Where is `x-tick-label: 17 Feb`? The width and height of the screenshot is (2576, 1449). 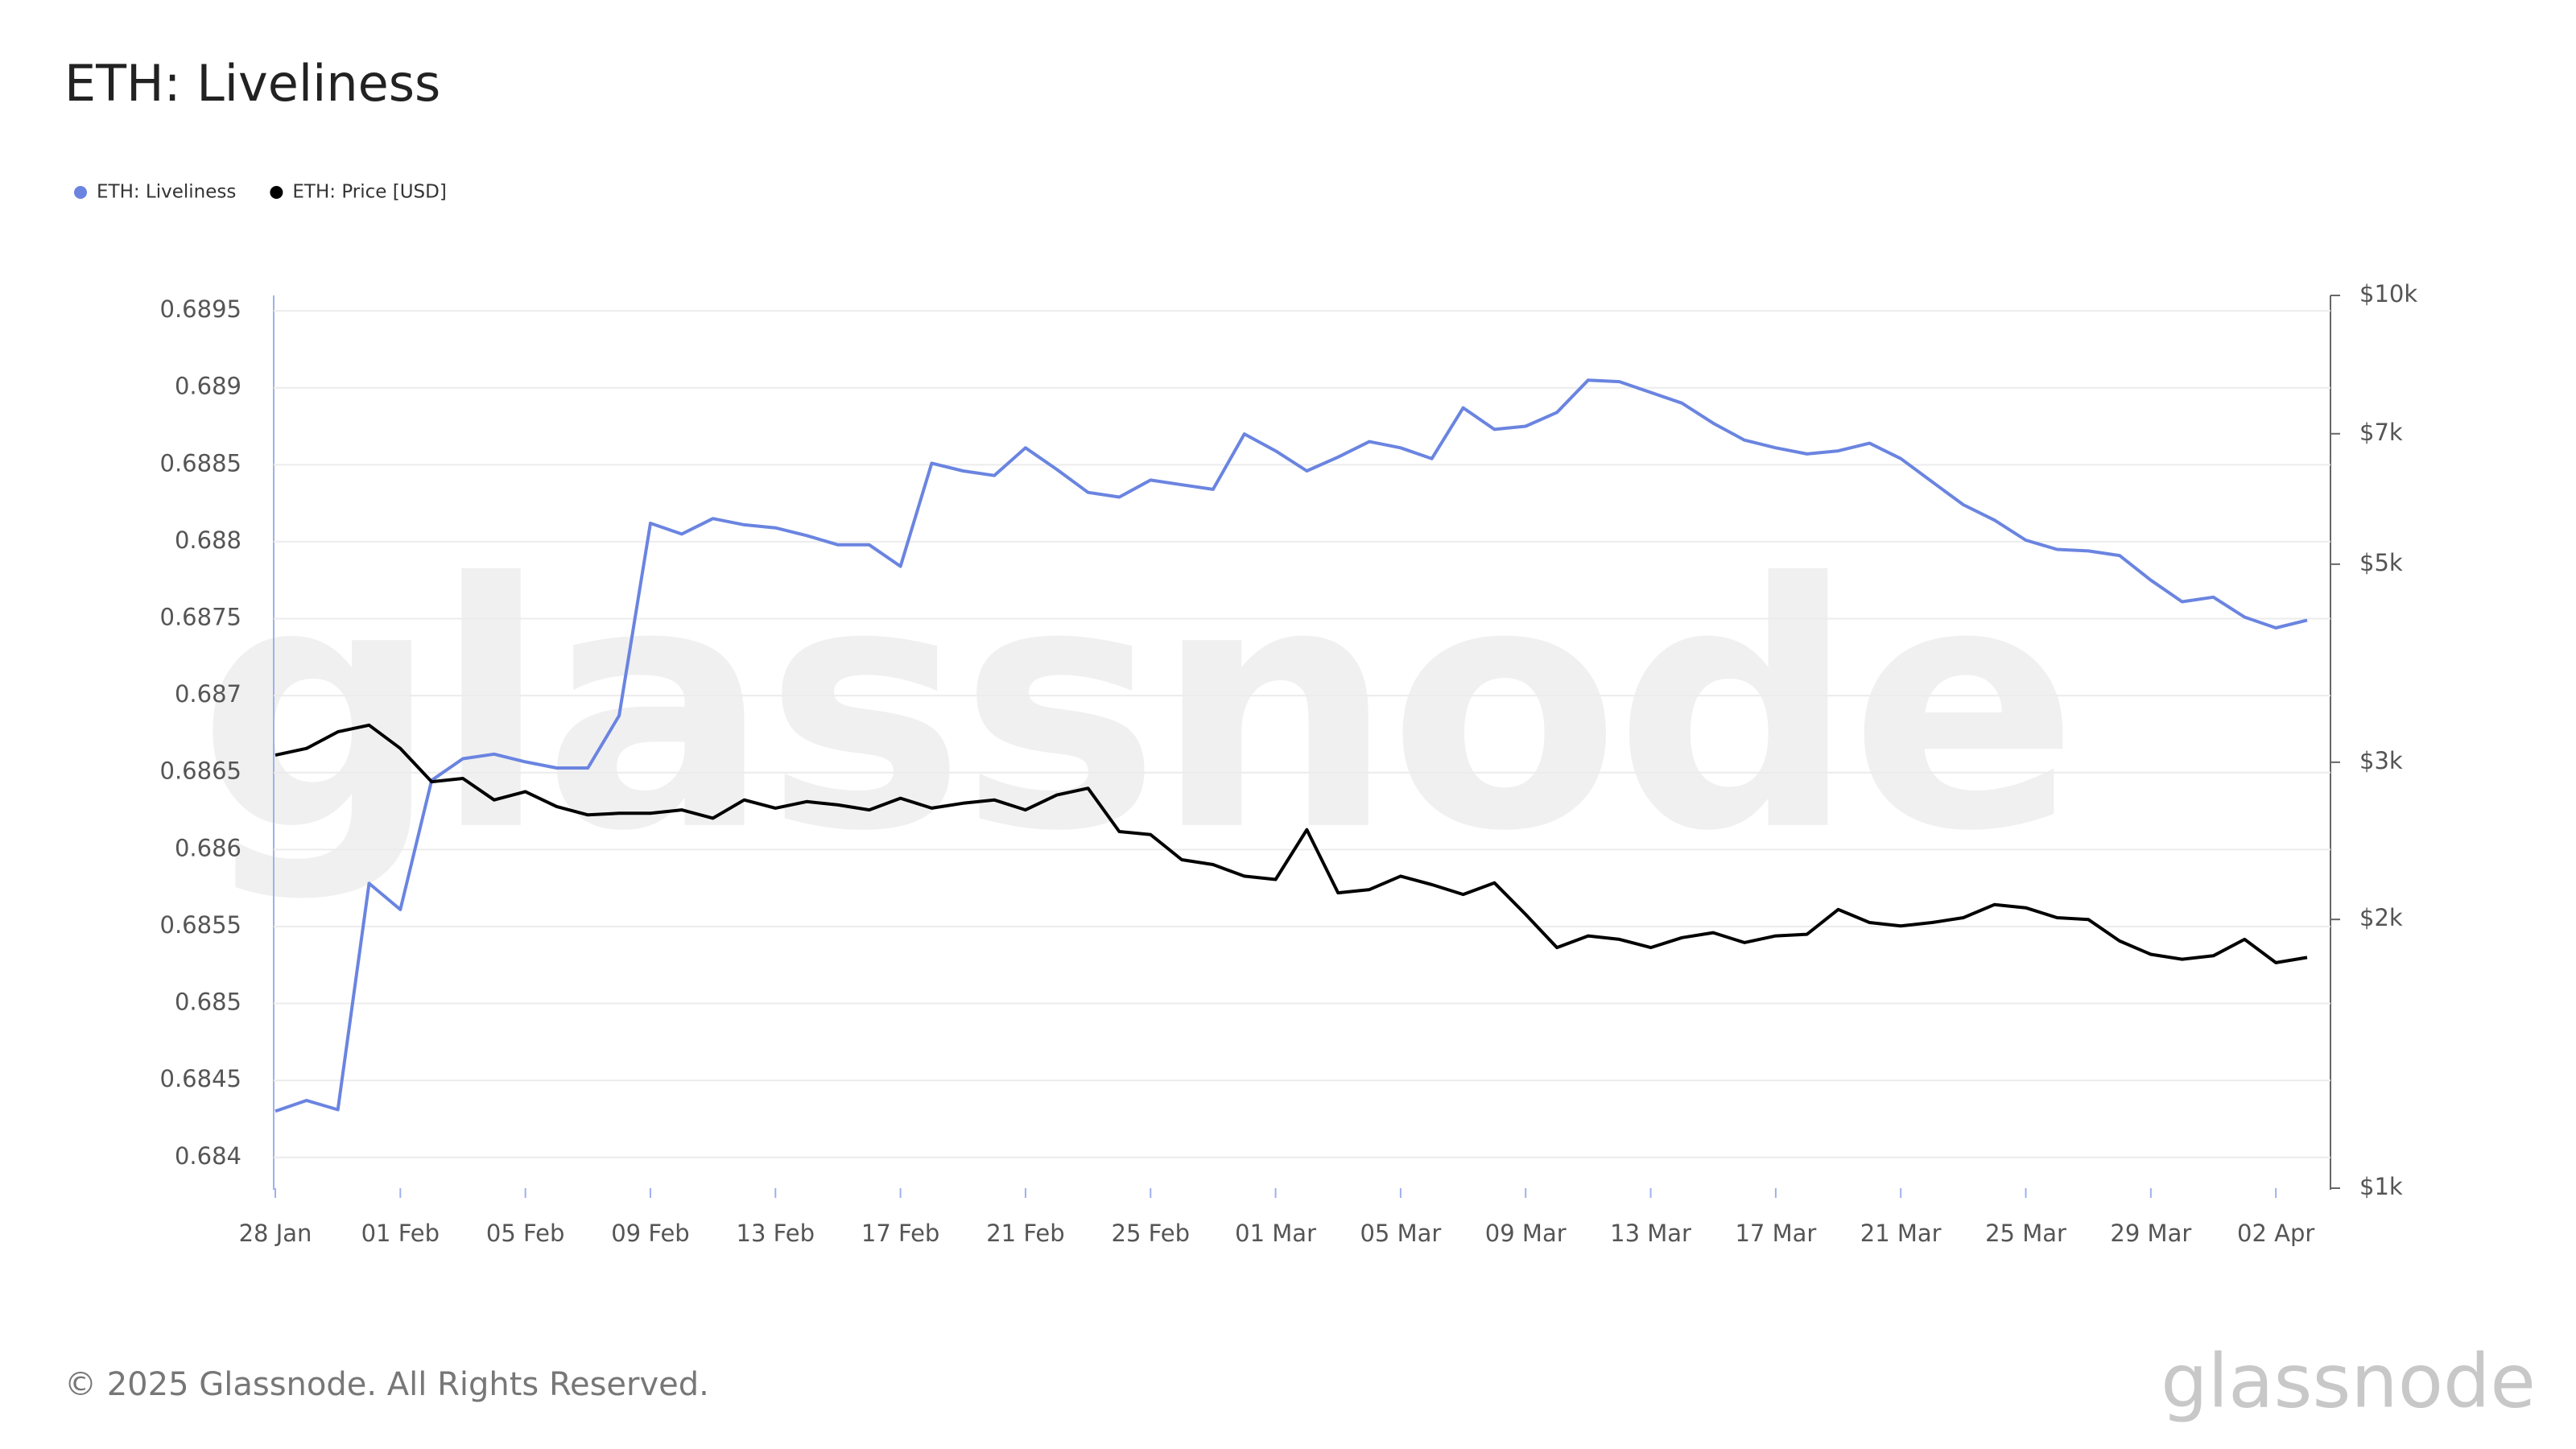 x-tick-label: 17 Feb is located at coordinates (900, 1233).